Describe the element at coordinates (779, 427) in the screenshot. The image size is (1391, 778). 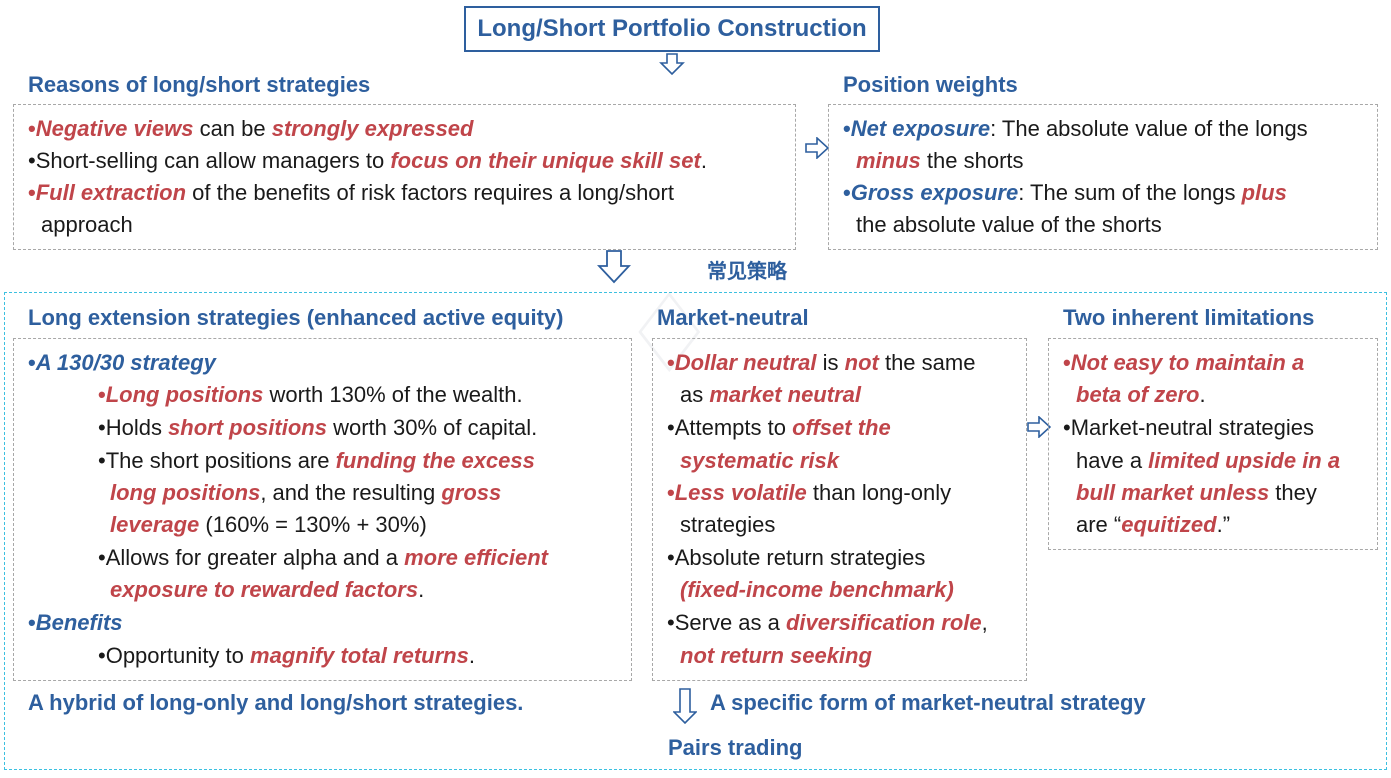
I see `mn-b1: •Attempts to offset the` at that location.